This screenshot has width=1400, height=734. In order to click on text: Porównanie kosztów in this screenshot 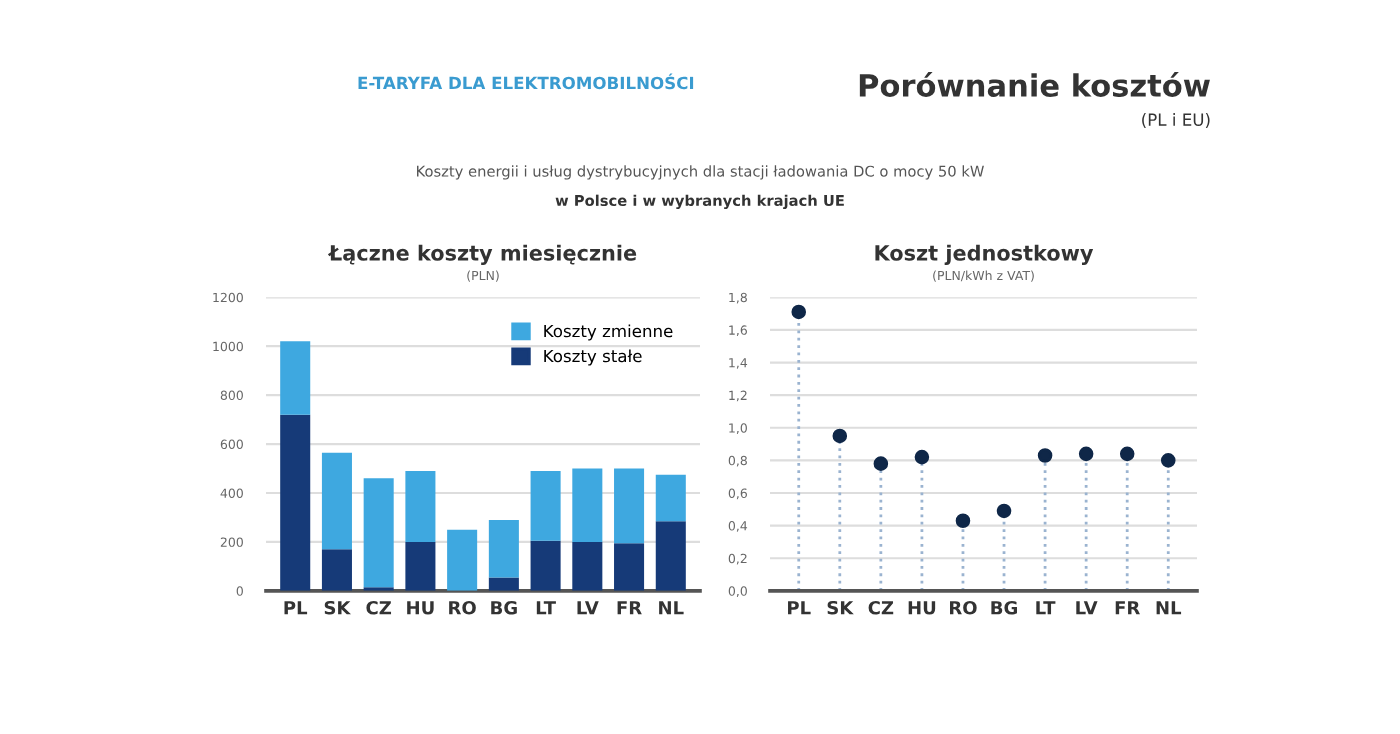, I will do `click(1034, 84)`.